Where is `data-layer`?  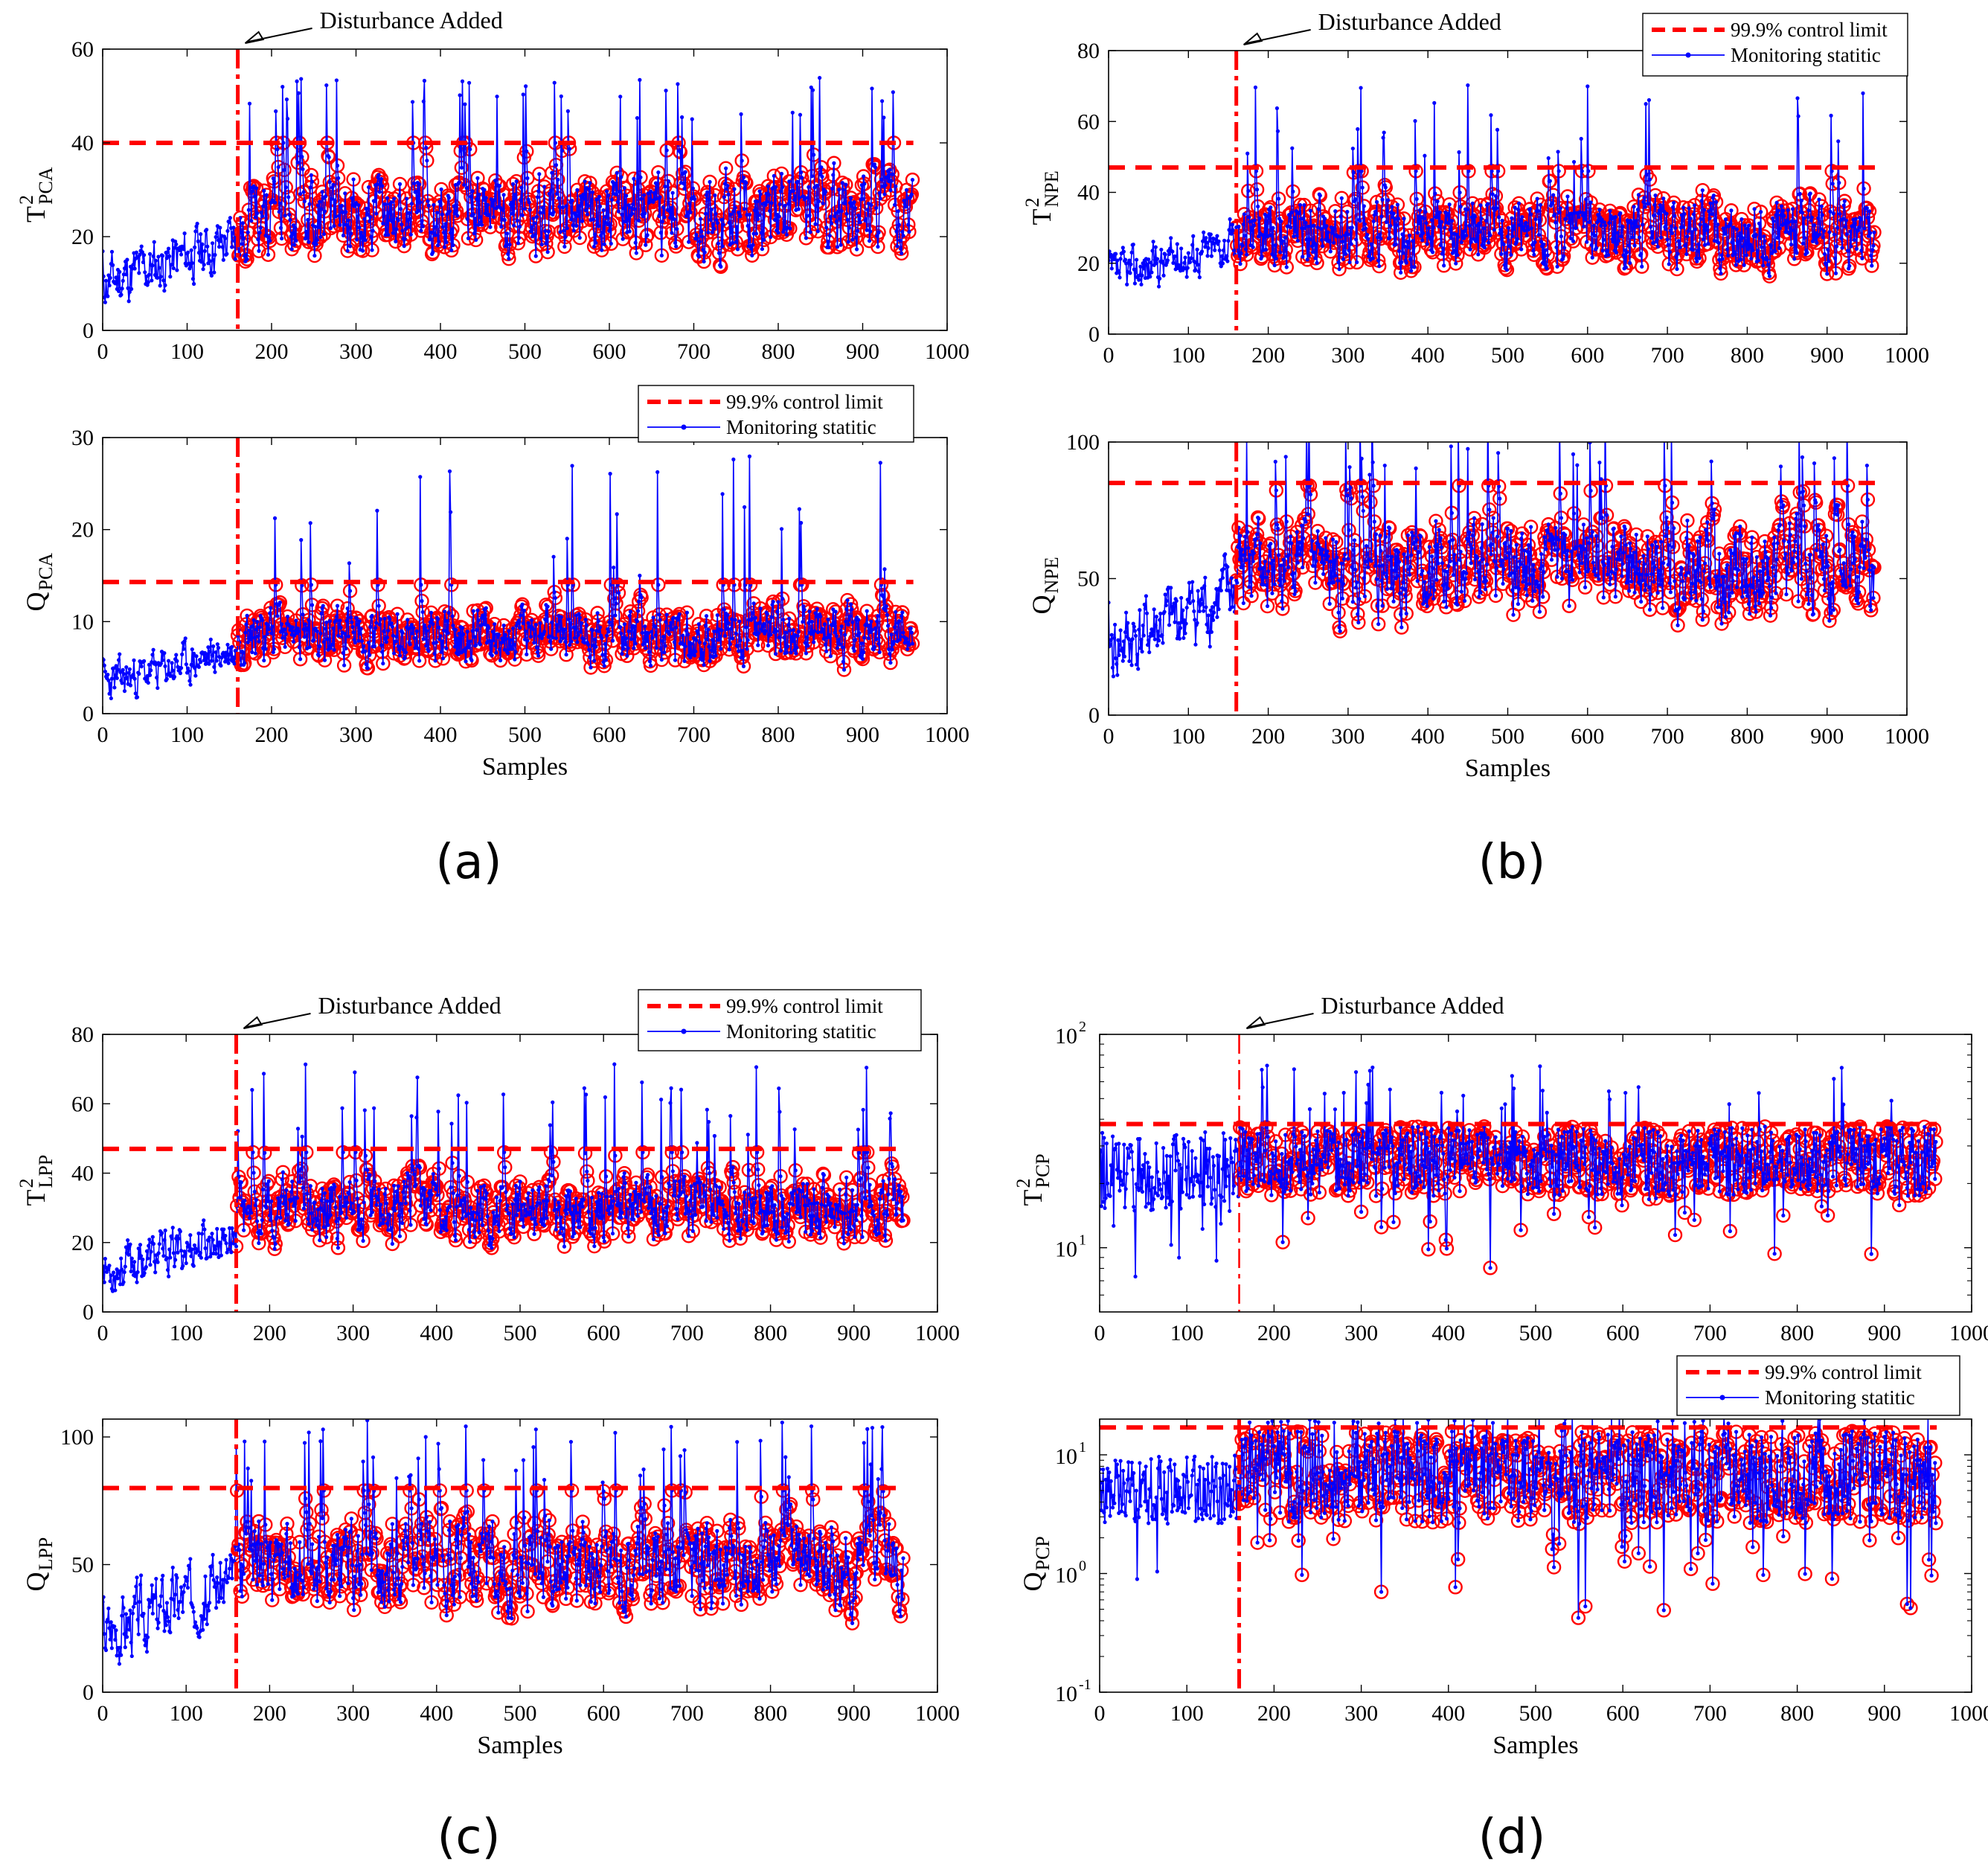
data-layer is located at coordinates (511, 576).